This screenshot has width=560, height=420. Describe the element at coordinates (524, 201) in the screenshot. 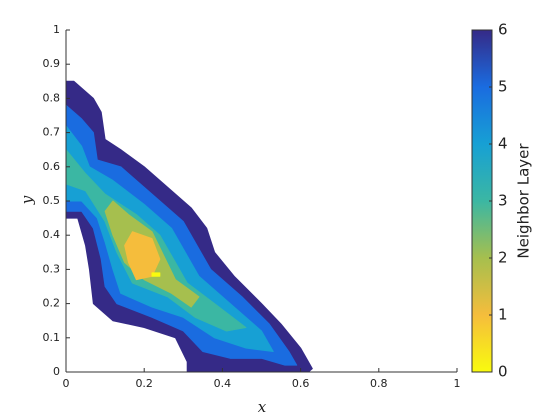

I see `colorbar-label: Neighbor Layer` at that location.